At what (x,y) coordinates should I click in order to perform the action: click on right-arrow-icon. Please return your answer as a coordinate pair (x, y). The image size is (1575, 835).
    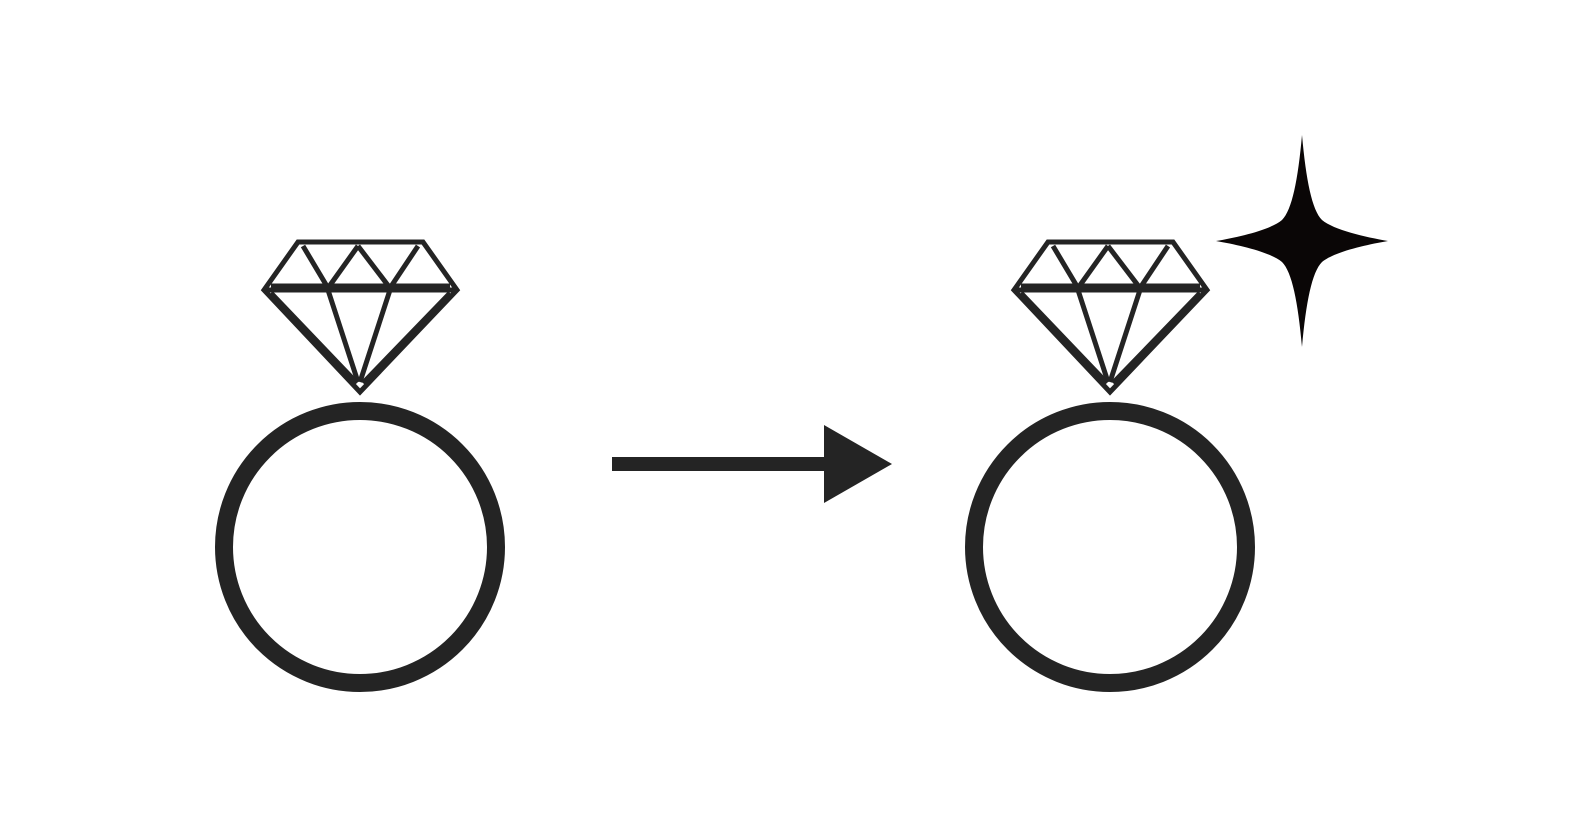
    Looking at the image, I should click on (752, 464).